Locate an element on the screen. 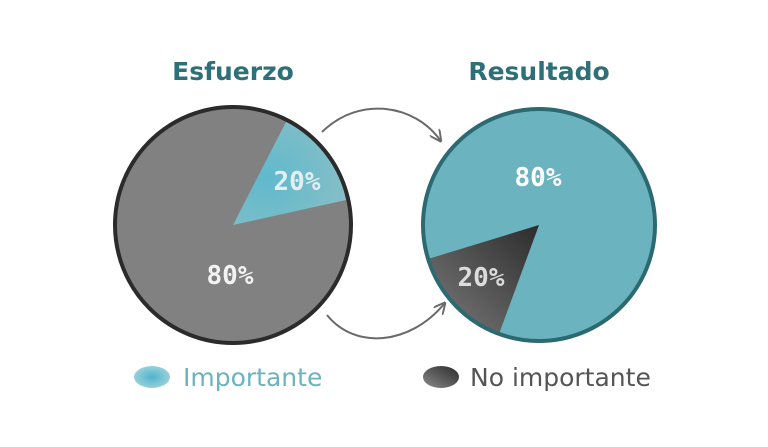 The height and width of the screenshot is (447, 768). slice-resultado-no-importante is located at coordinates (483, 279).